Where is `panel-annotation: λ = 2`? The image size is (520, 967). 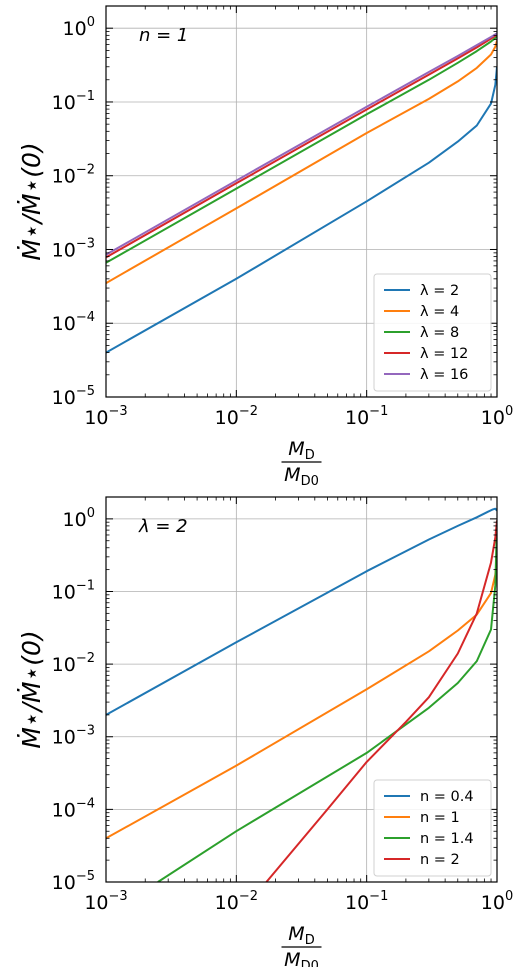 panel-annotation: λ = 2 is located at coordinates (163, 526).